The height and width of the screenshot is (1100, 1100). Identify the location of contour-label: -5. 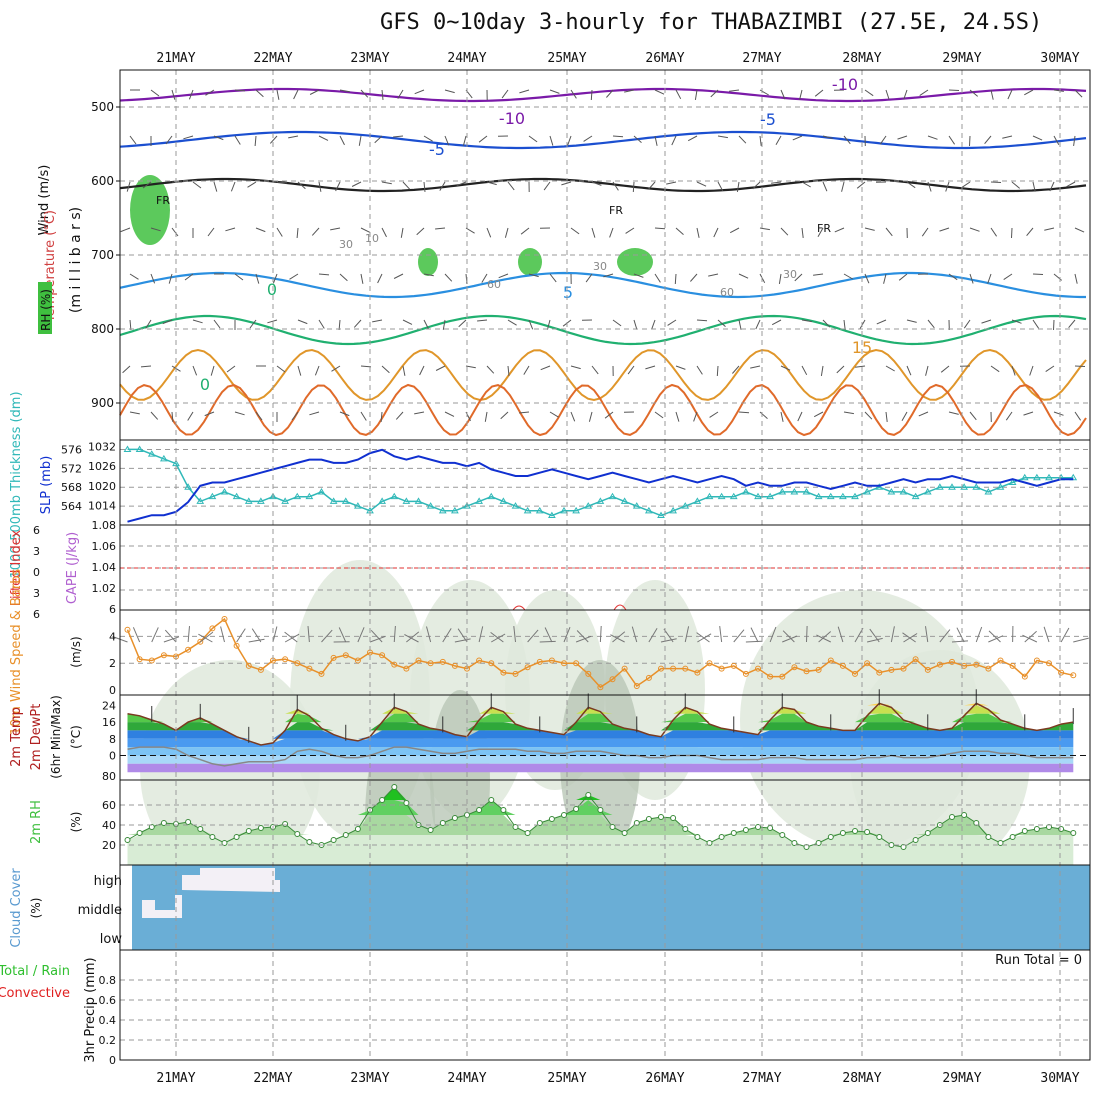
(437, 149).